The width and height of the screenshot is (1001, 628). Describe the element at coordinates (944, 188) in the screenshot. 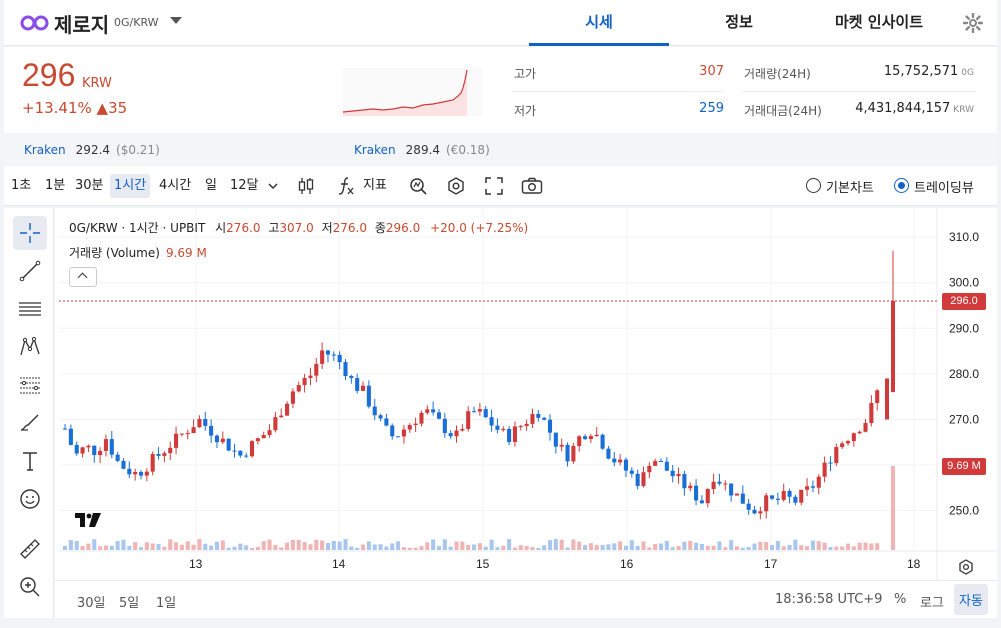

I see `trading-view-label: 트레이딩뷰` at that location.